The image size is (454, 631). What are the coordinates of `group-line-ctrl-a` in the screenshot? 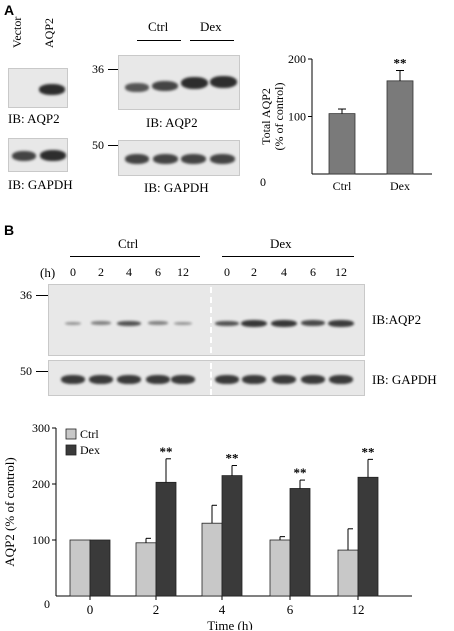 It's located at (159, 40).